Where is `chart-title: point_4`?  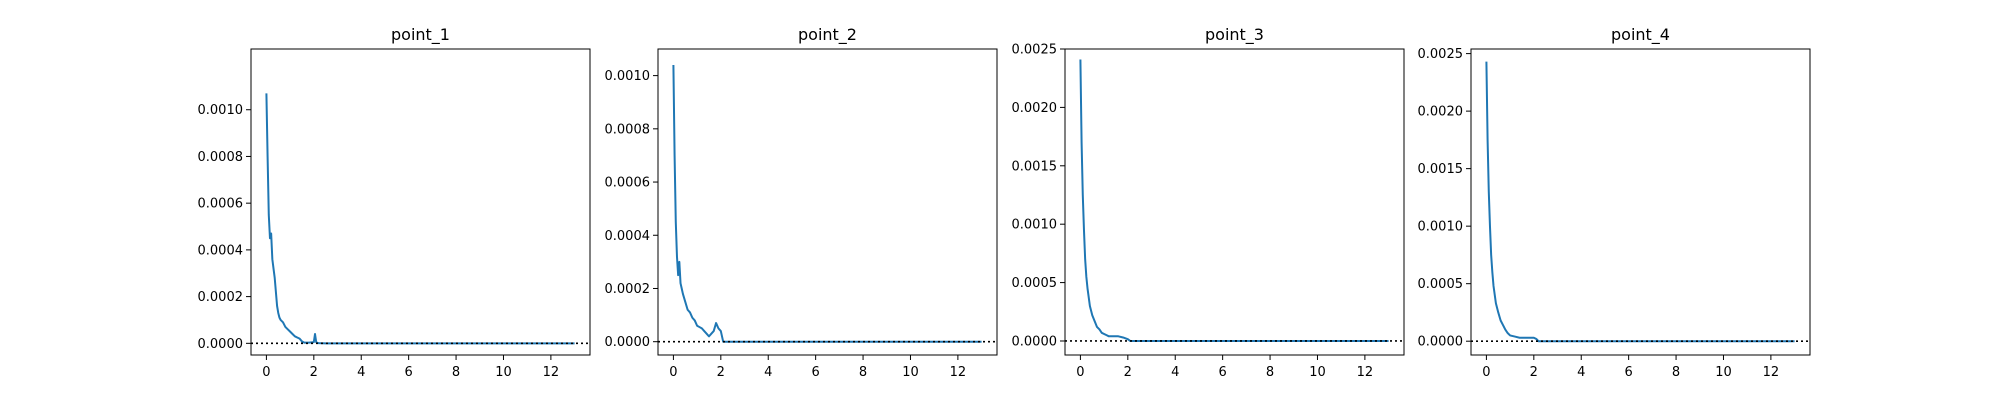 chart-title: point_4 is located at coordinates (1640, 35).